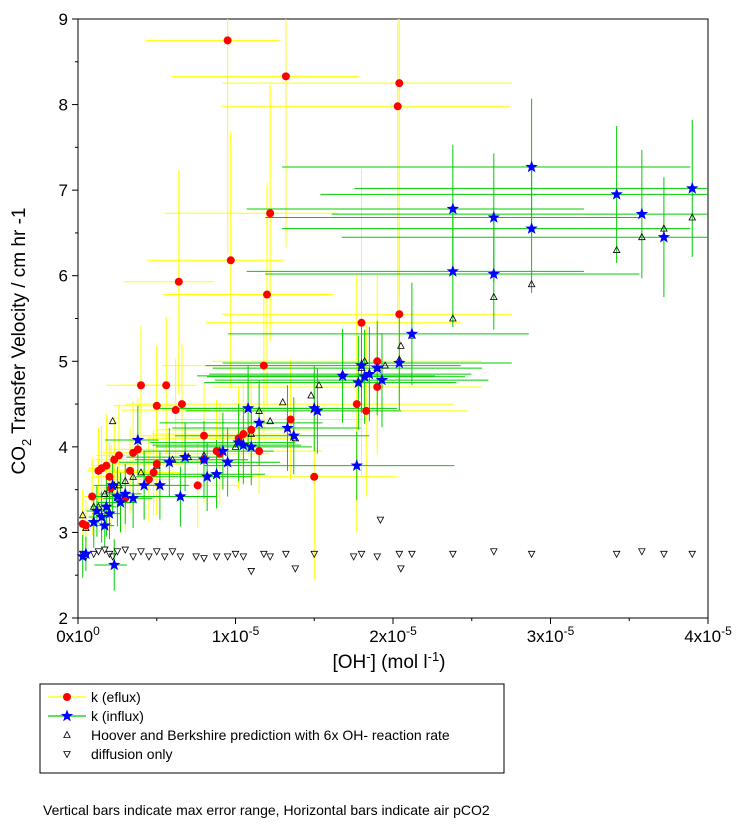 This screenshot has height=827, width=741. I want to click on legend-marker, so click(67, 715).